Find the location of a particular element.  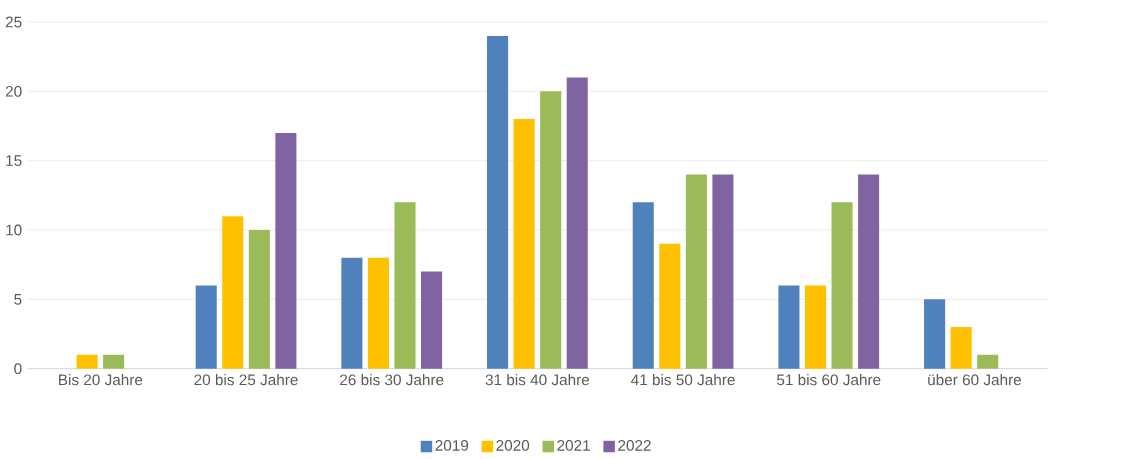

x-tick-label: über 60 Jahre is located at coordinates (974, 380).